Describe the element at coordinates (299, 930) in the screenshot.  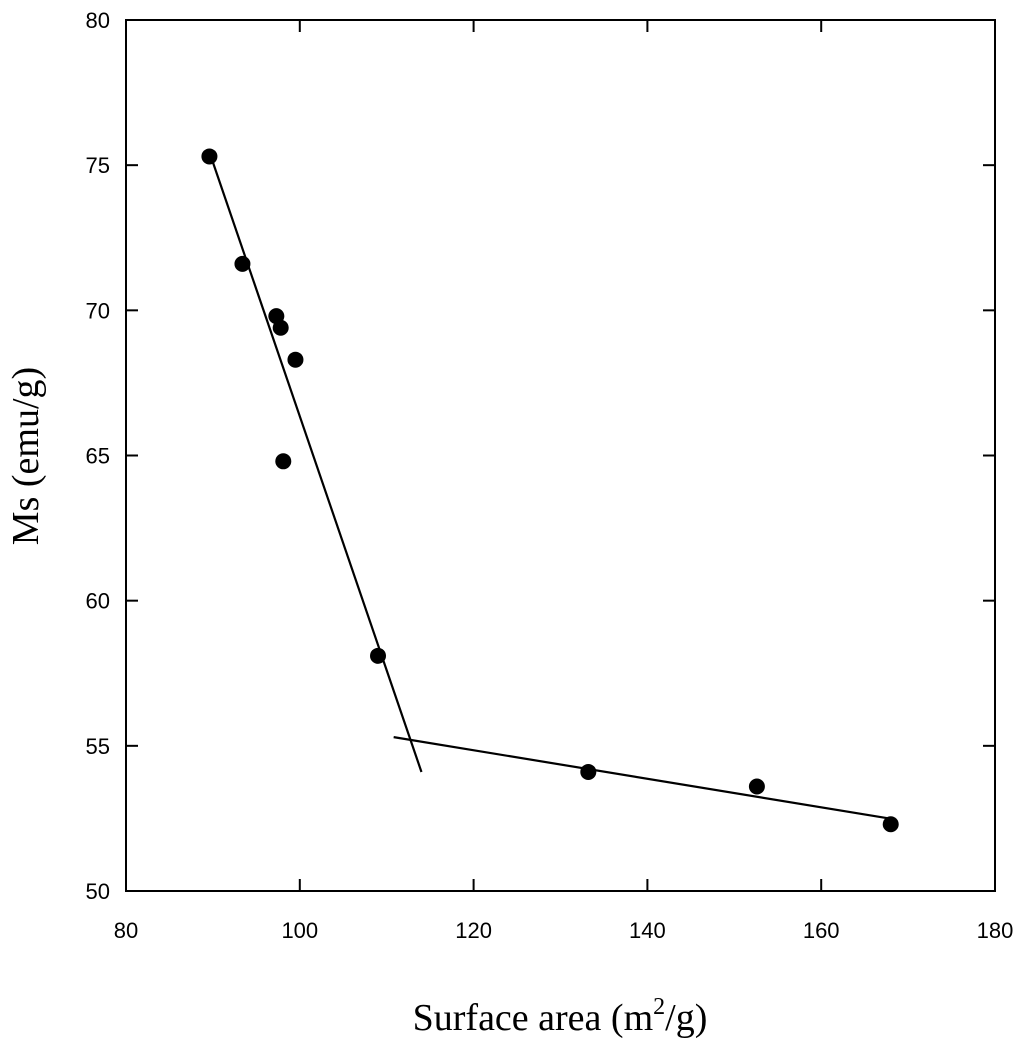
I see `x-tick-label: 100` at that location.